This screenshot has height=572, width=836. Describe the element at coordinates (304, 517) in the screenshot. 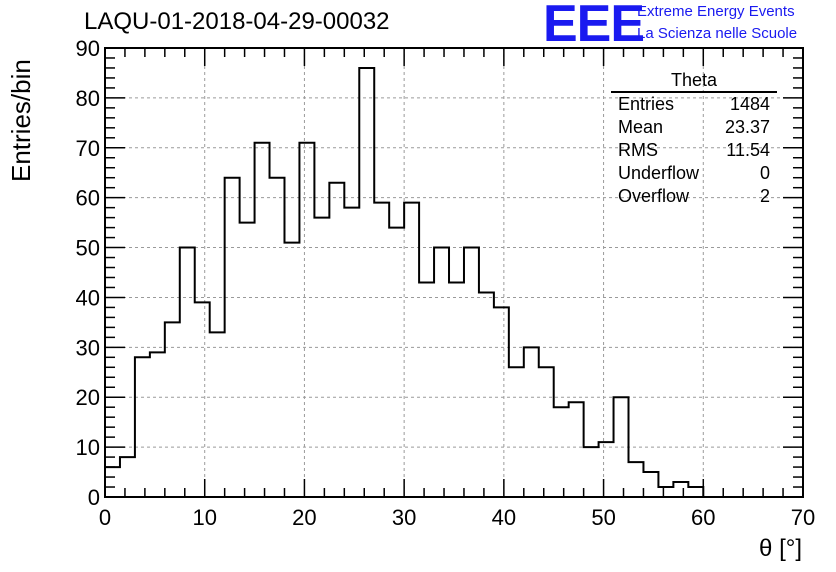

I see `x-tick-label: 20` at that location.